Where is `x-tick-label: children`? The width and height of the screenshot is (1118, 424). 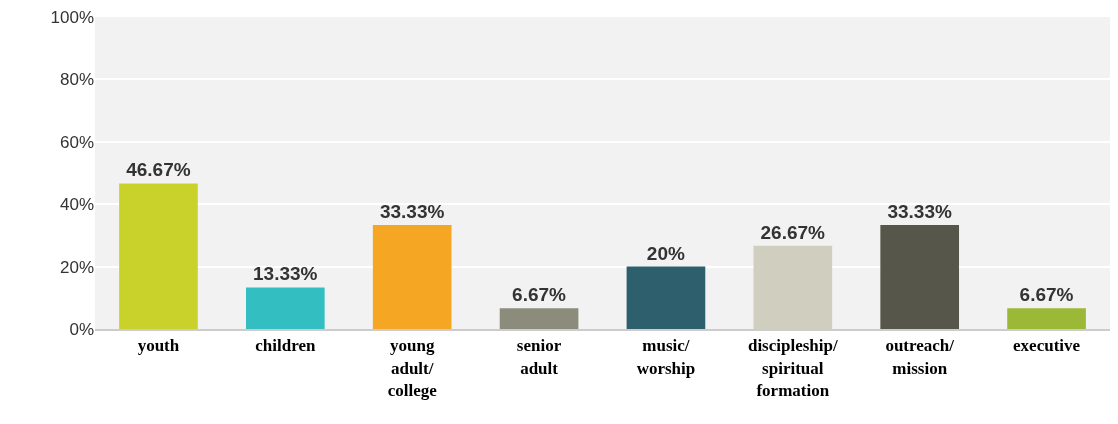 x-tick-label: children is located at coordinates (285, 346).